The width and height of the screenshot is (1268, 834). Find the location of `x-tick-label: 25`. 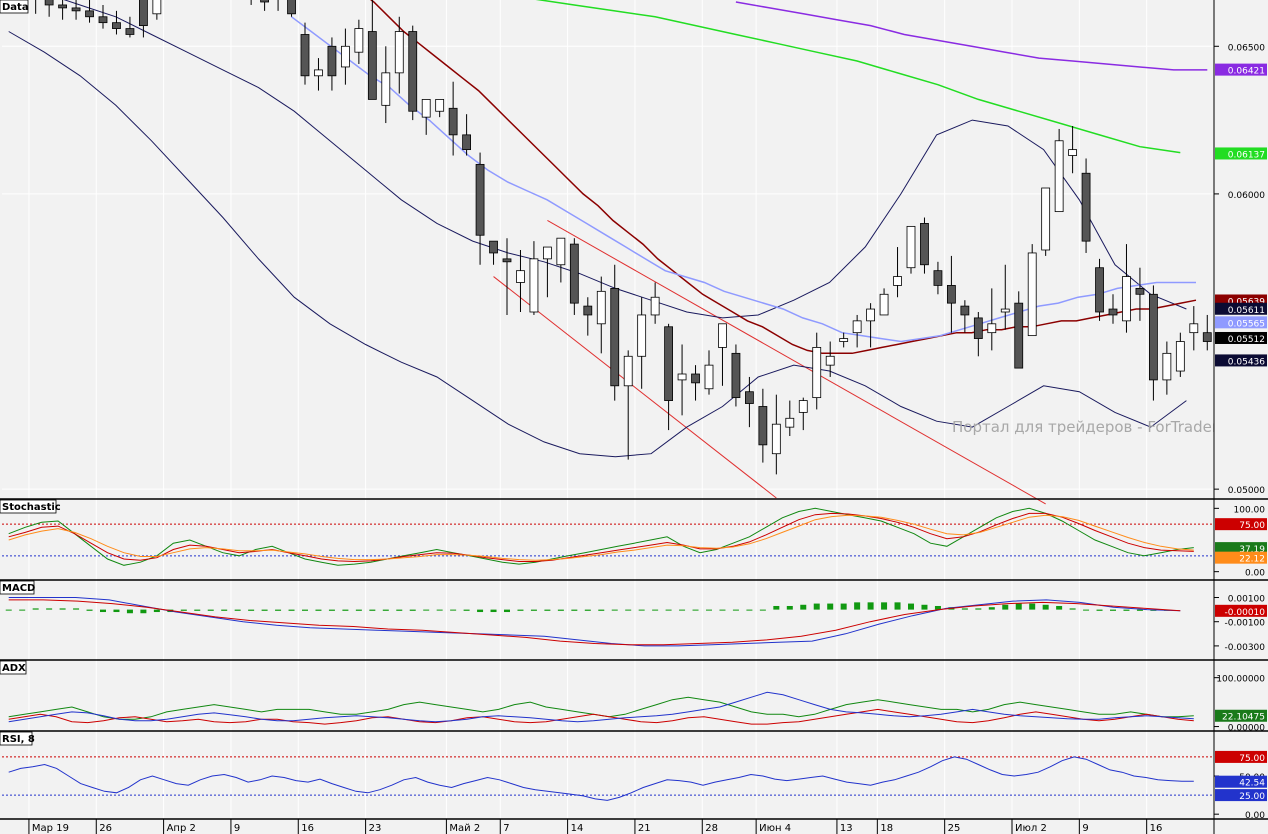

x-tick-label: 25 is located at coordinates (954, 828).